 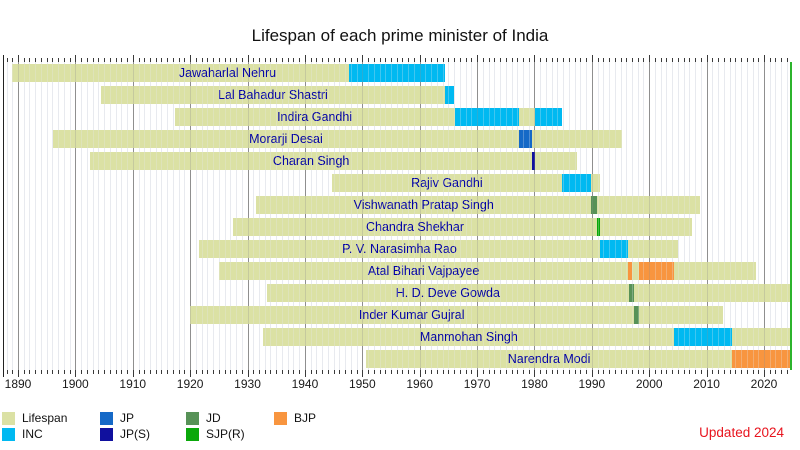 I want to click on pm-name-label: P. V. Narasimha Rao, so click(x=399, y=249).